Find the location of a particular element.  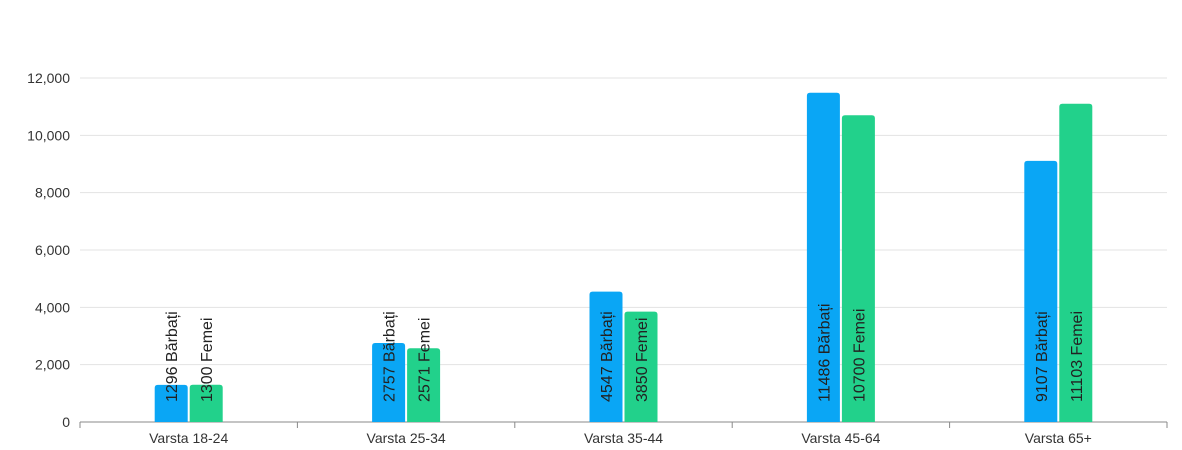

bar-data-label: 2757 Bărbați is located at coordinates (390, 356).